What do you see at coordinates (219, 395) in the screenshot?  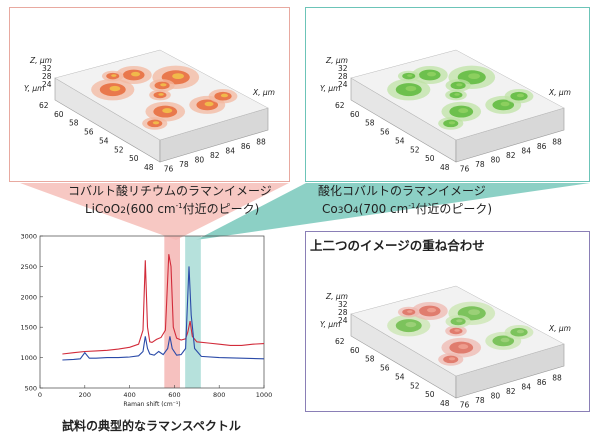 I see `x-tick-label: 800` at bounding box center [219, 395].